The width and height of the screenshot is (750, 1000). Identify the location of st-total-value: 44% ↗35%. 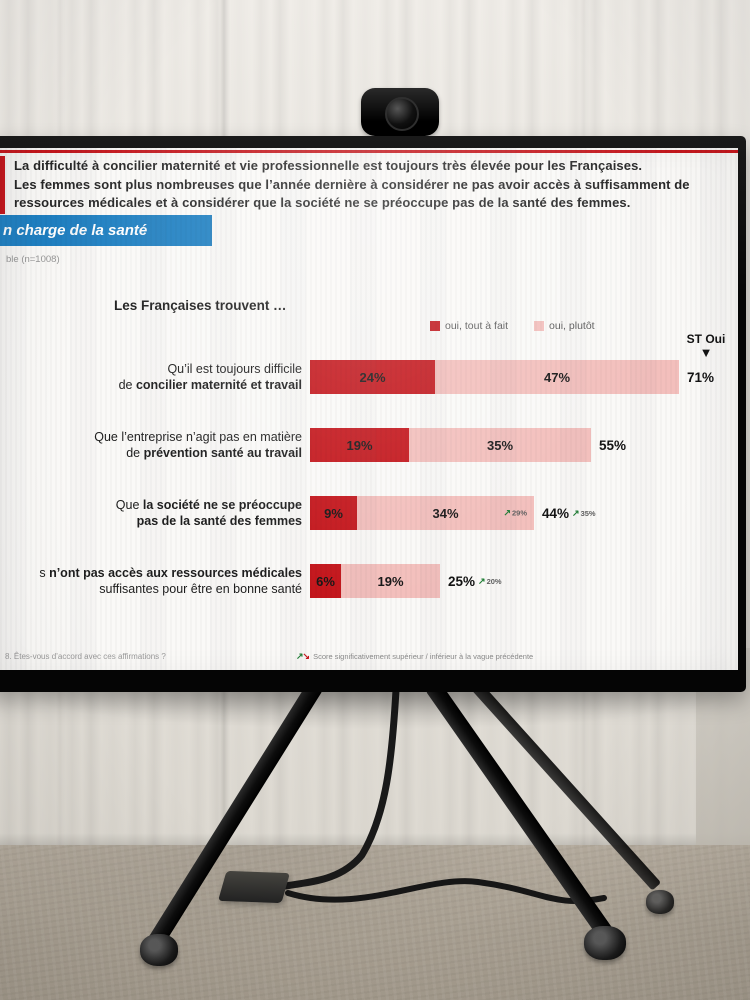
(569, 513).